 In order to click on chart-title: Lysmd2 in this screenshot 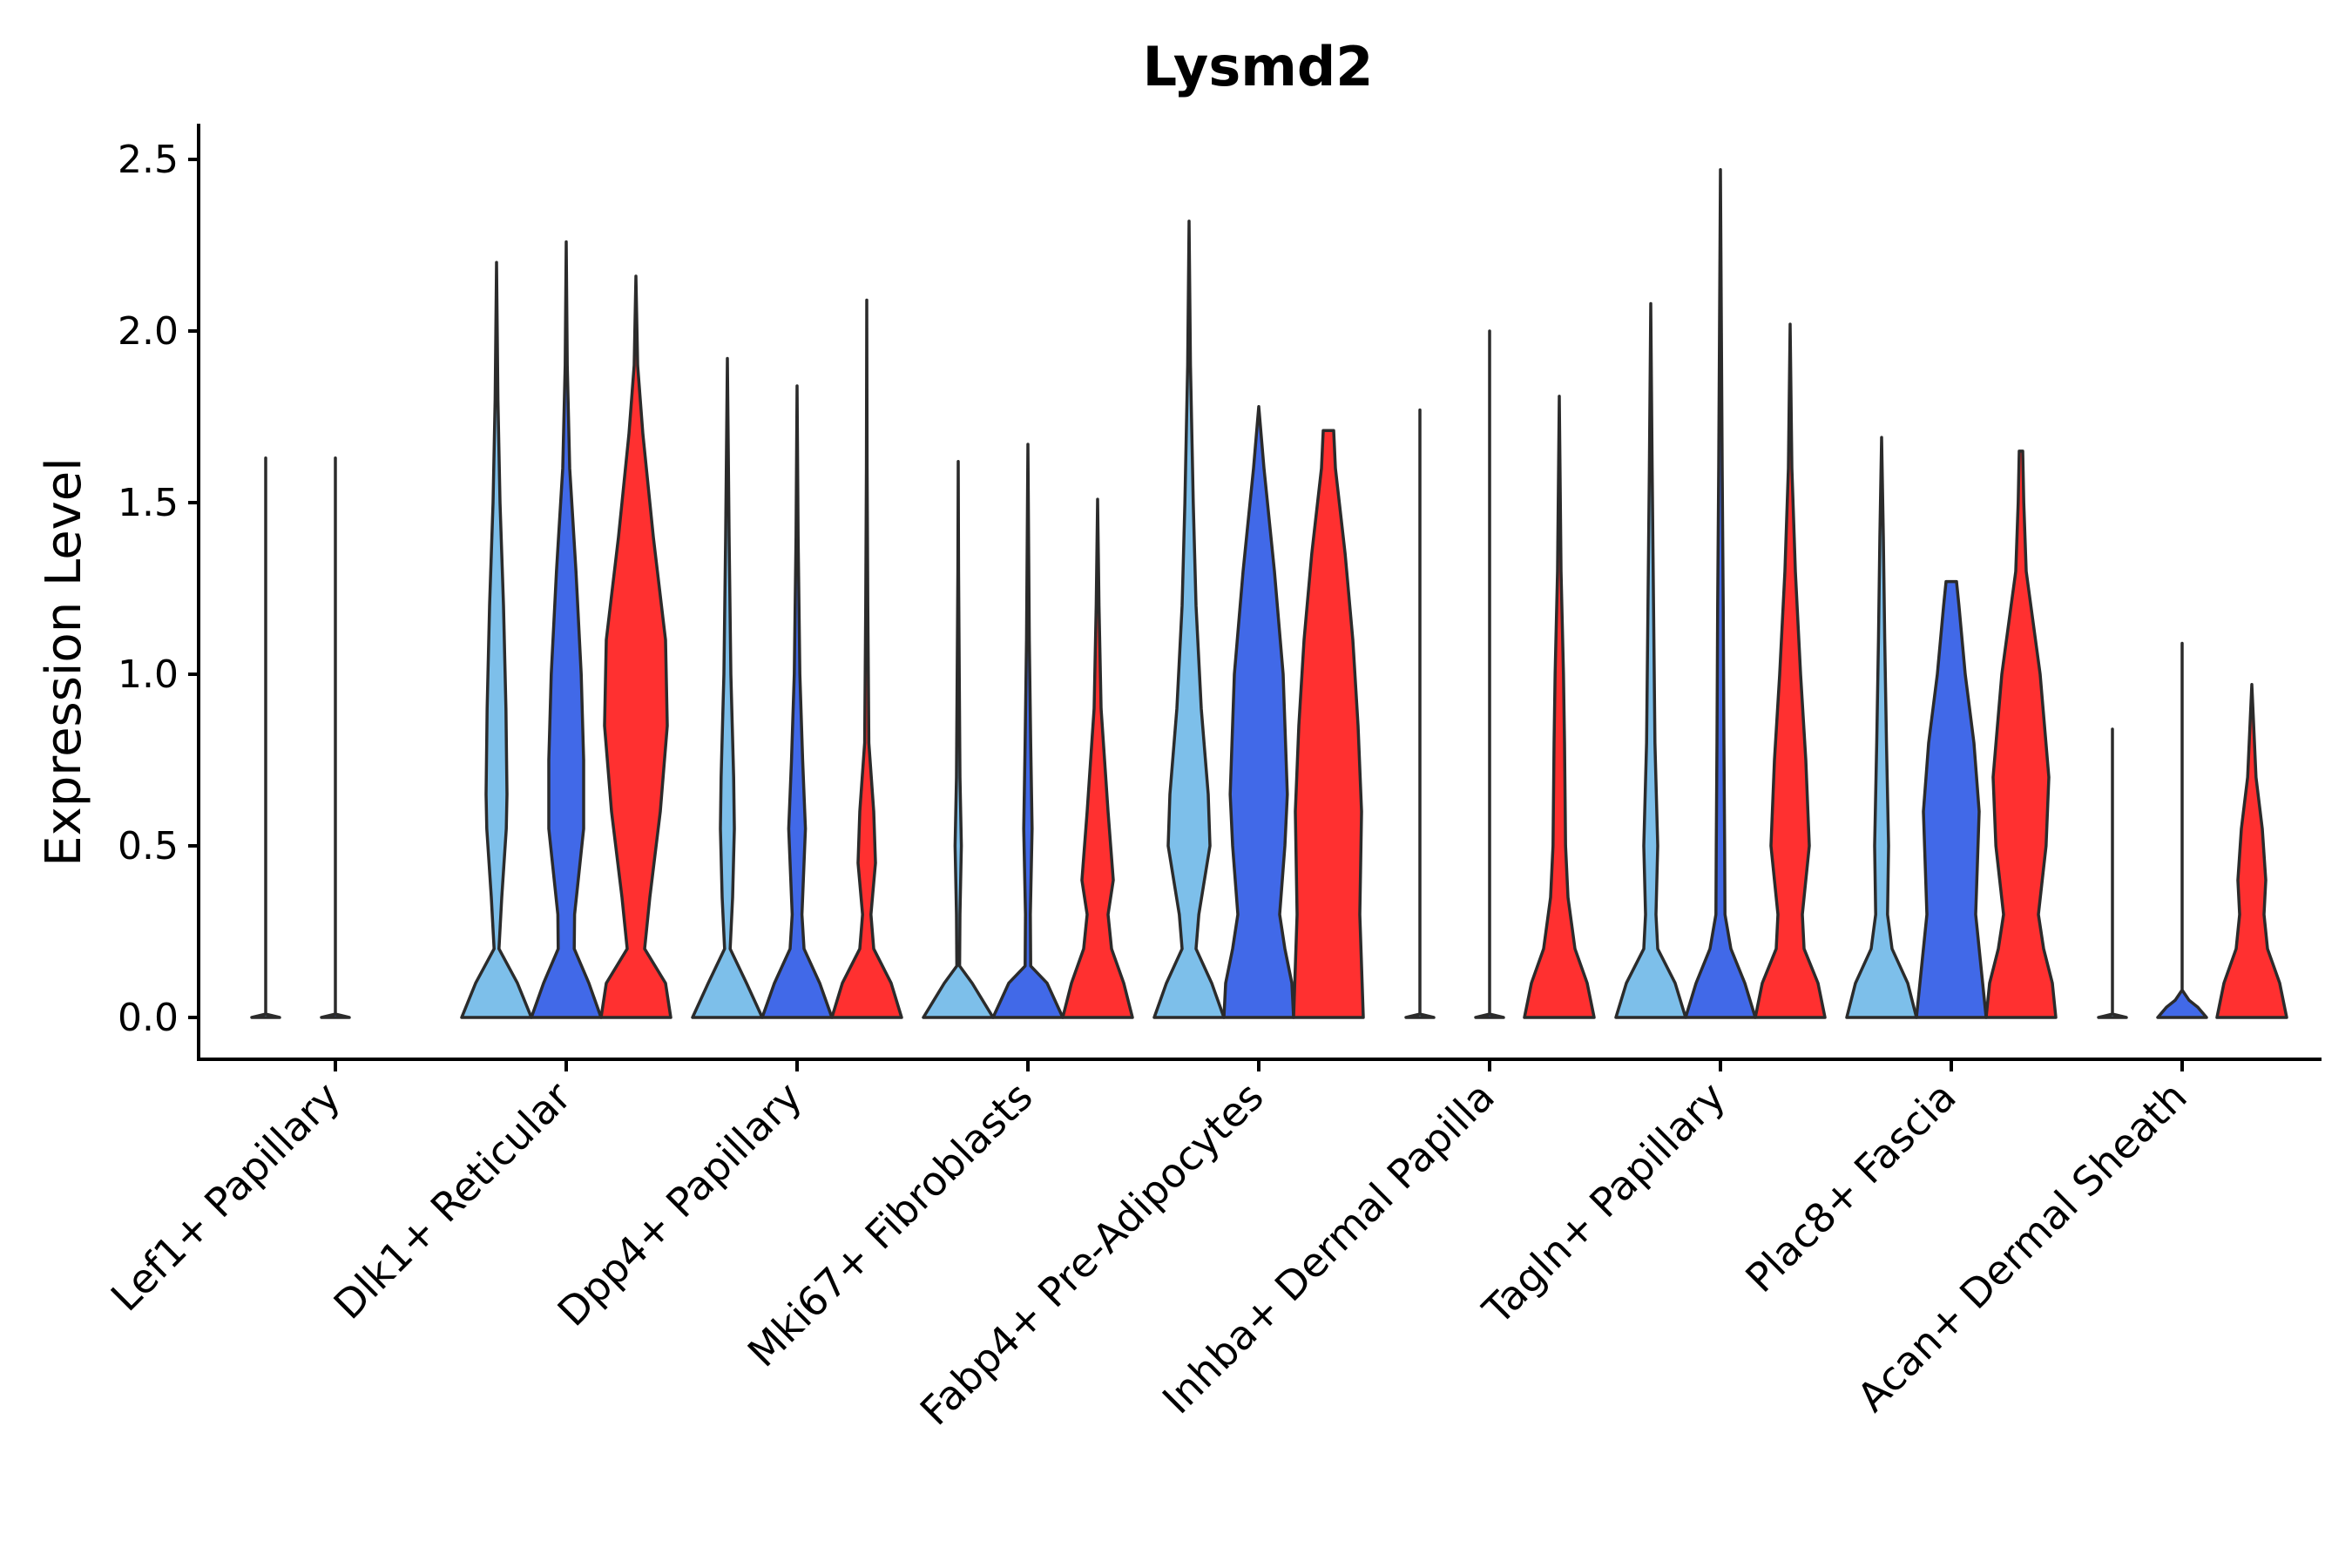, I will do `click(1258, 66)`.